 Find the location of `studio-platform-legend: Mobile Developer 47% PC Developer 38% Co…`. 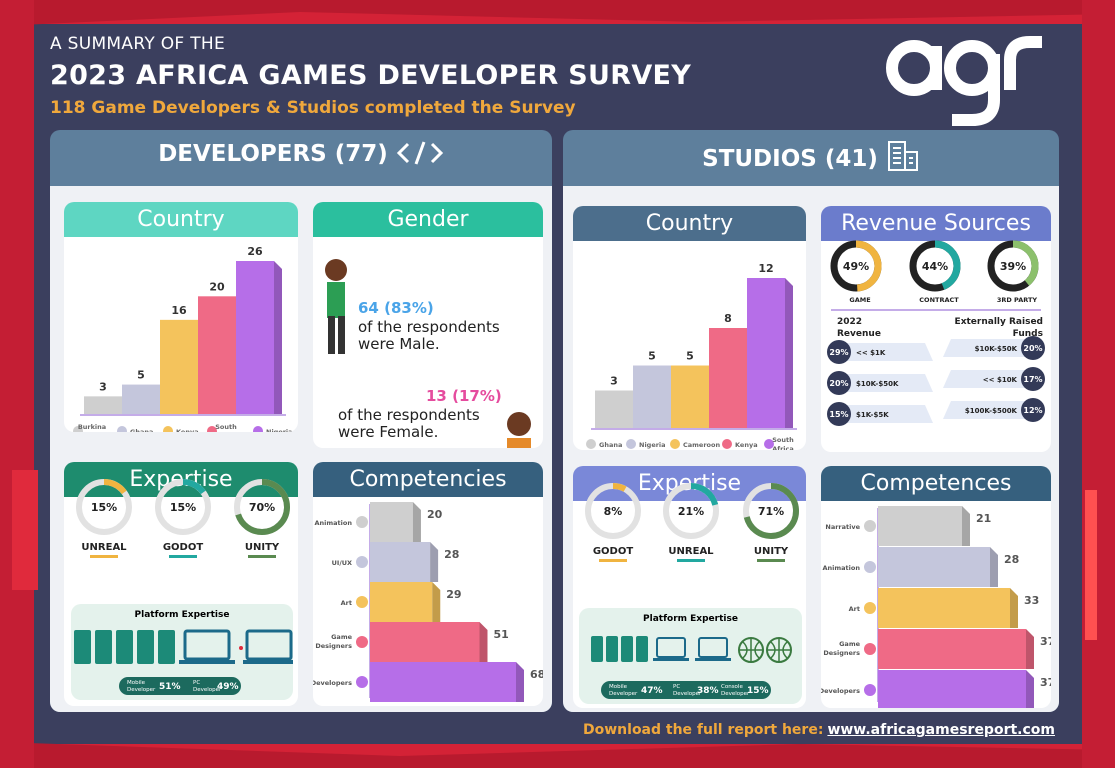

studio-platform-legend: Mobile Developer 47% PC Developer 38% Co… is located at coordinates (686, 690).